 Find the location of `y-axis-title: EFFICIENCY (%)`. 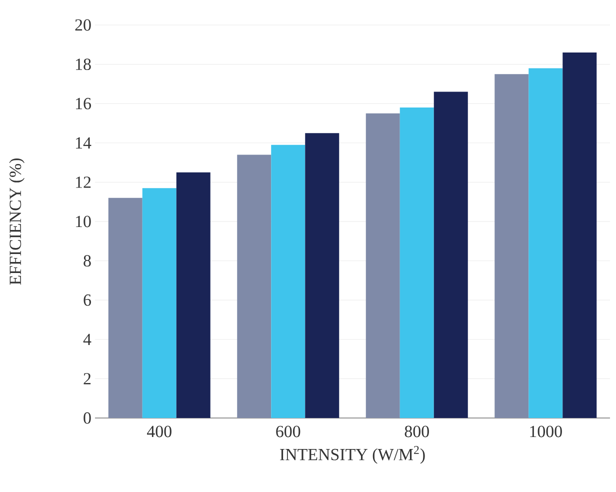

y-axis-title: EFFICIENCY (%) is located at coordinates (17, 221).